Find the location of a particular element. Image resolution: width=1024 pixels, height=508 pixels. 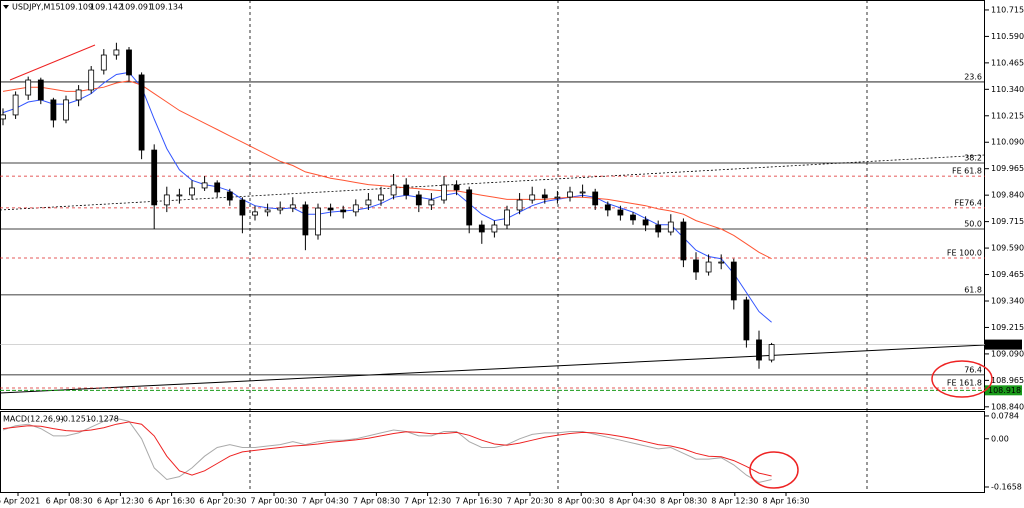

x-tick-label: 7 Apr 00:30 is located at coordinates (273, 501).